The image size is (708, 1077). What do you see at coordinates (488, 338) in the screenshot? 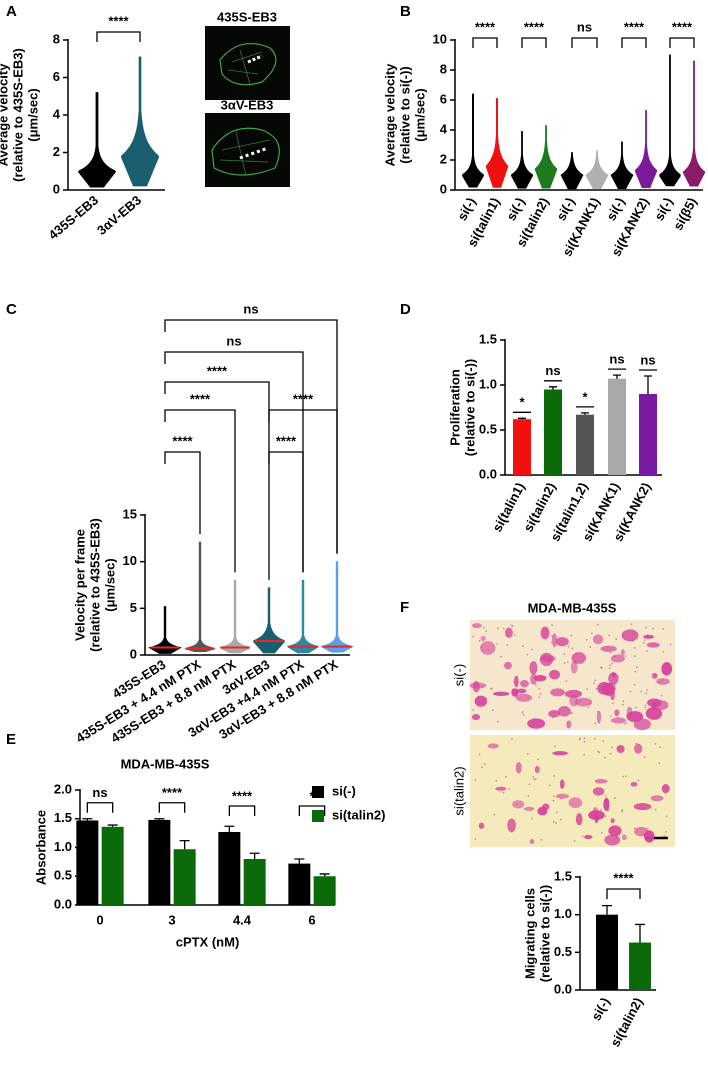
I see `y-tick-label: 1.5` at bounding box center [488, 338].